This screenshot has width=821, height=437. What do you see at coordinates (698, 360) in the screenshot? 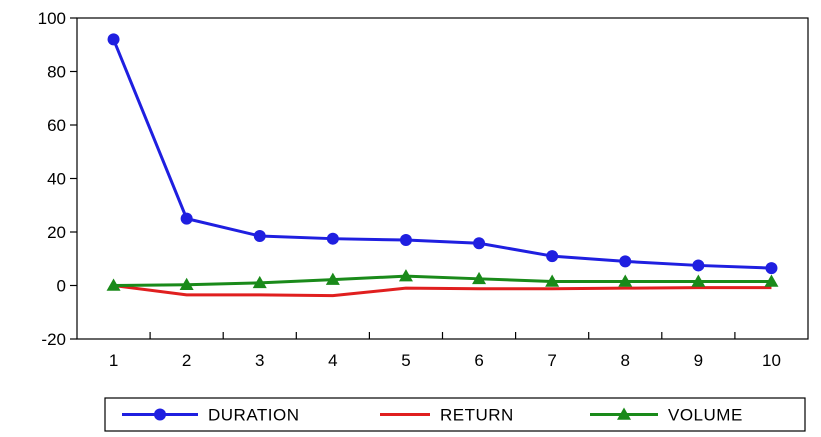
I see `x-tick-label: 9` at bounding box center [698, 360].